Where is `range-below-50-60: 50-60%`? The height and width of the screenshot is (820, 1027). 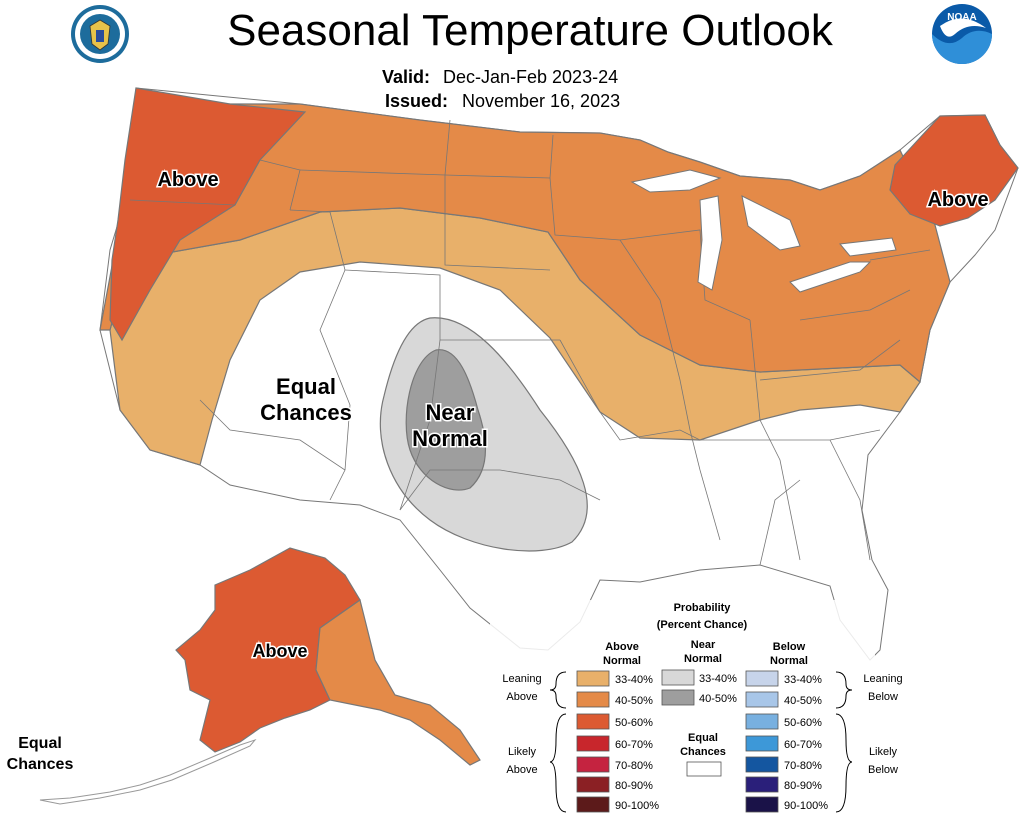
range-below-50-60: 50-60% is located at coordinates (803, 723).